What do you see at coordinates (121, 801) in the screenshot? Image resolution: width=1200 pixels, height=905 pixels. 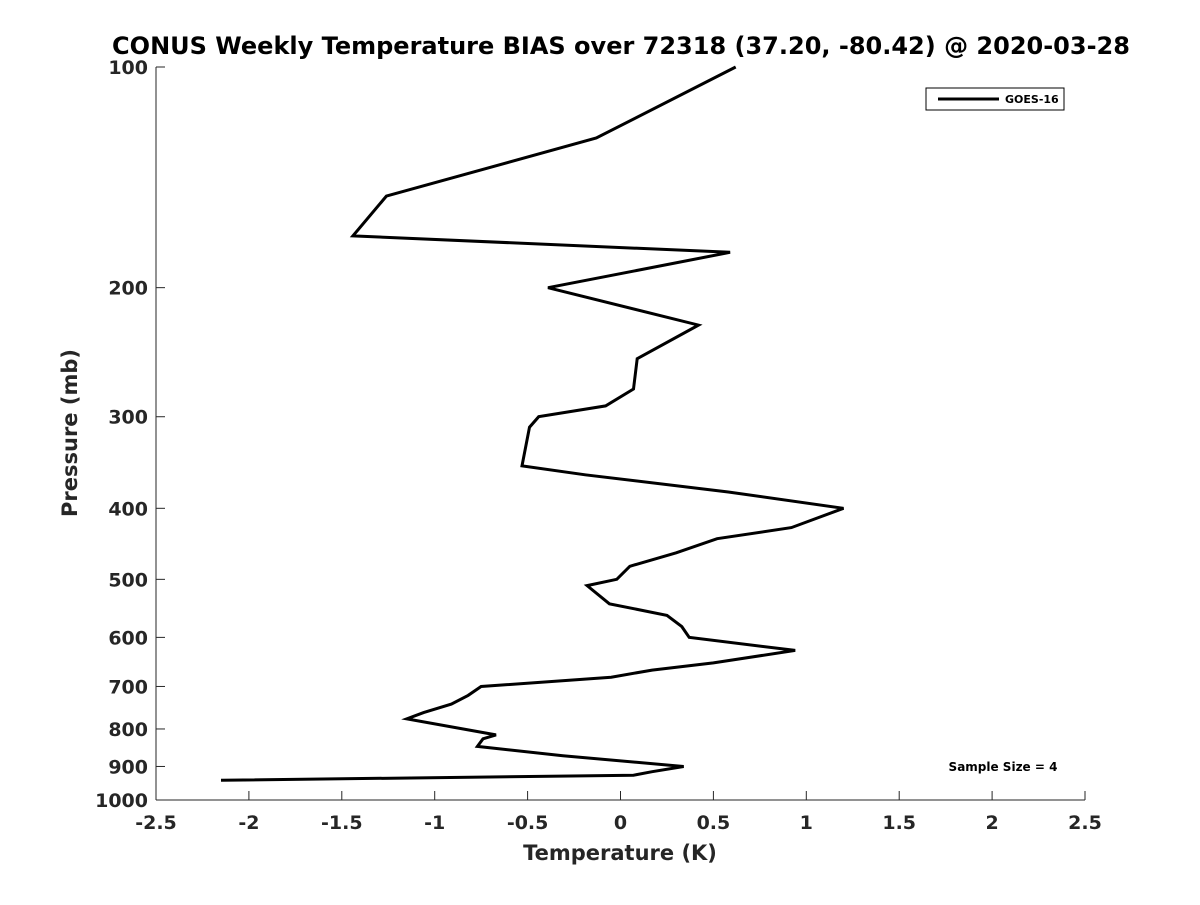 I see `y-tick-label: 1000` at bounding box center [121, 801].